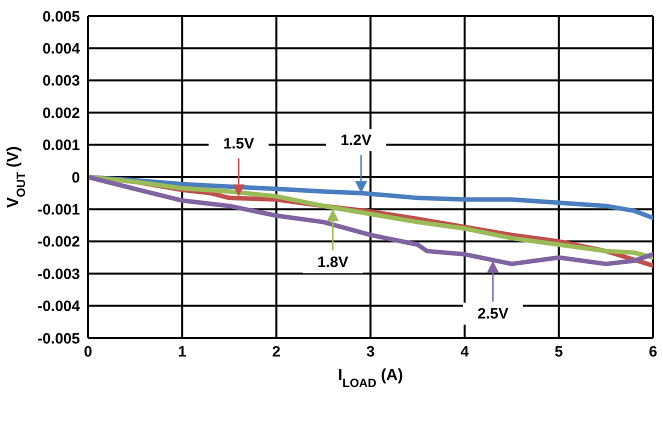 Image resolution: width=663 pixels, height=423 pixels. I want to click on x-tick-label: 0, so click(88, 352).